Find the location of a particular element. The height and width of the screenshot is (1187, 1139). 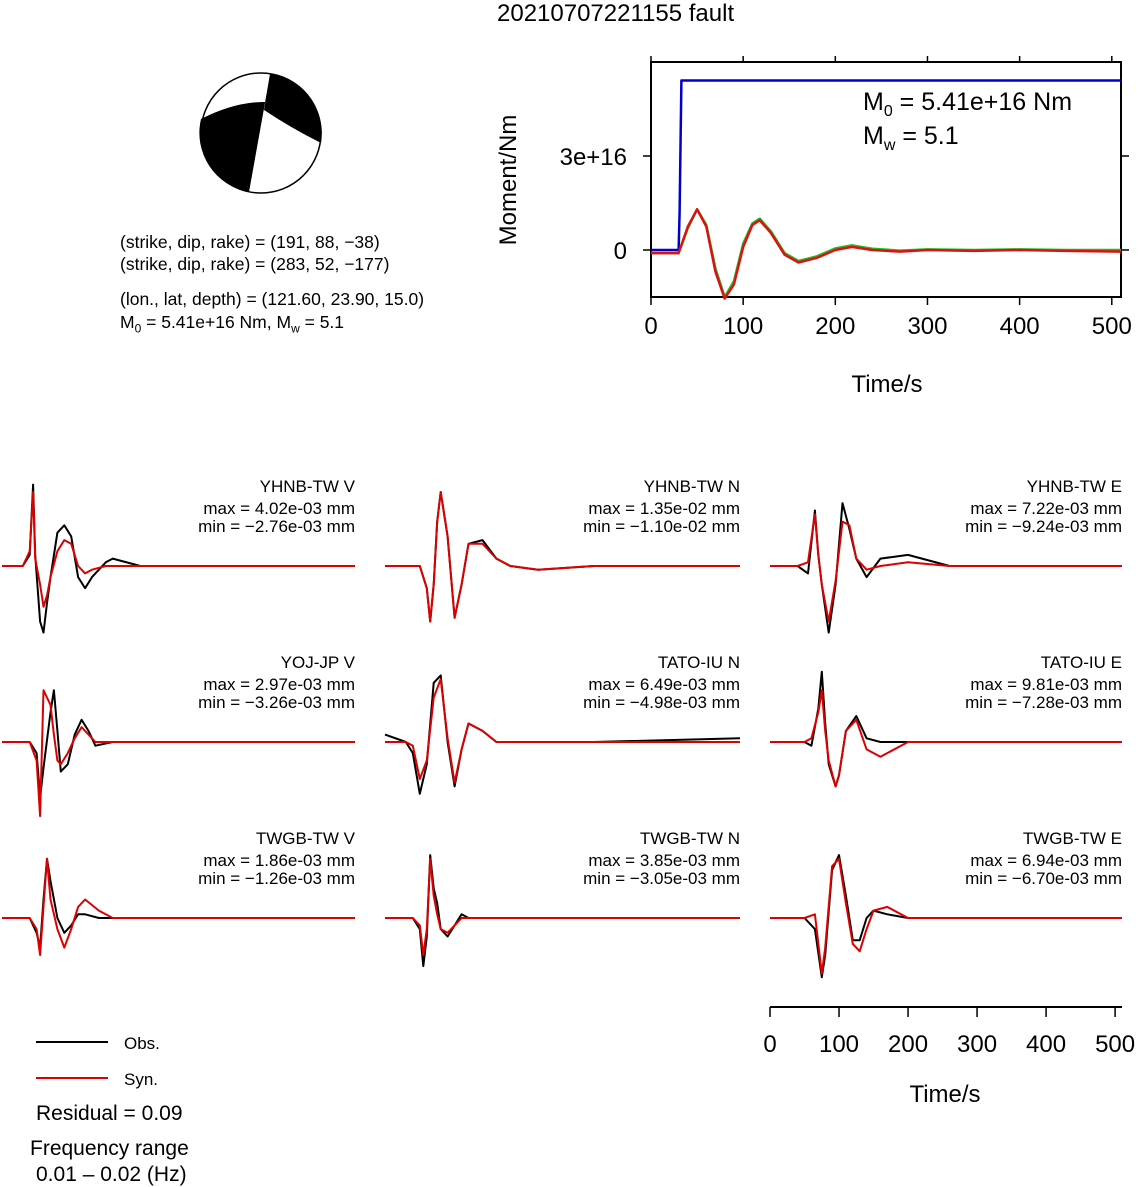

time-axis-tick-label: 400 is located at coordinates (1046, 1044).